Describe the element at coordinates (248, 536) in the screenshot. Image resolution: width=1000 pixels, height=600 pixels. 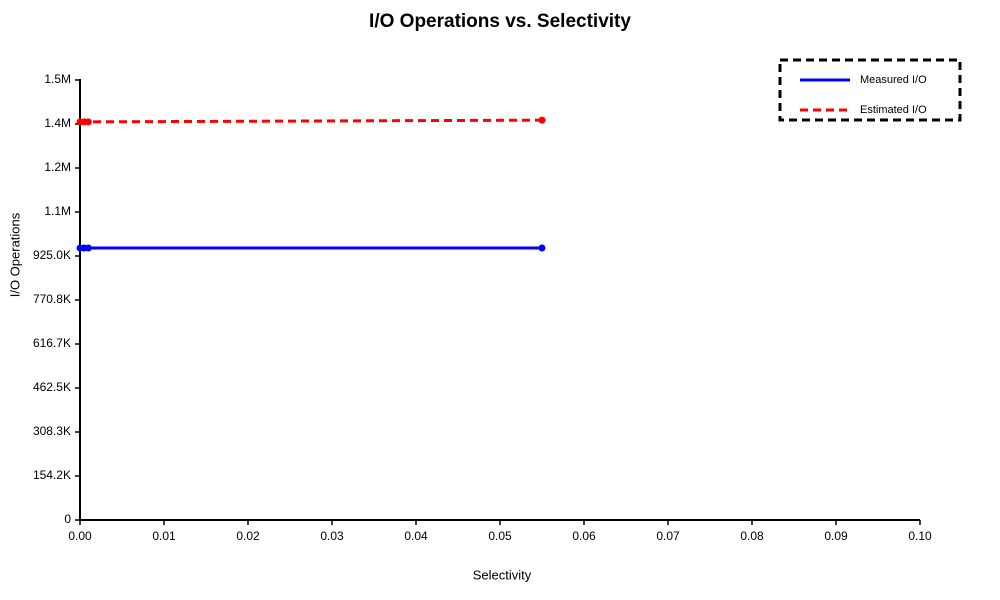
I see `x-tick-label: 0.02` at that location.